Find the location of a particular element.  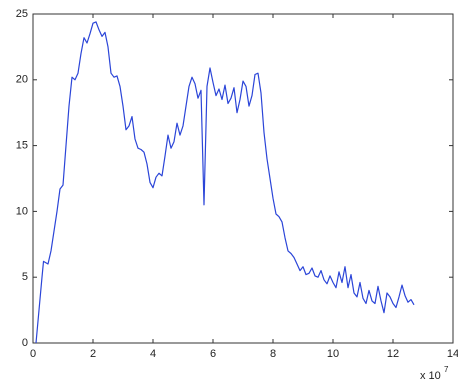

x-tick-label: 12 is located at coordinates (393, 354).